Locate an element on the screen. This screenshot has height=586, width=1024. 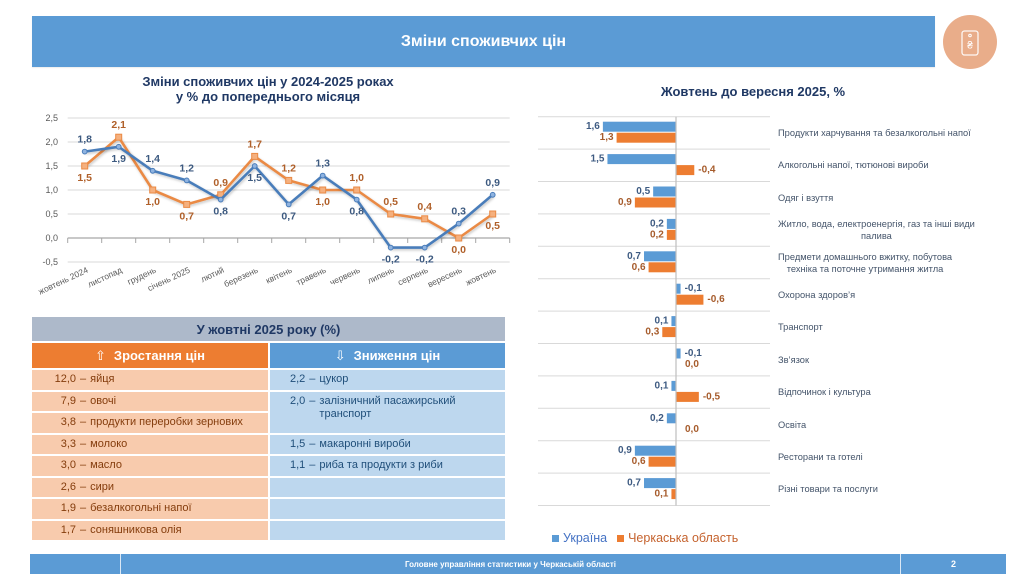
increase-row: 1,7– соняшникова олія is located at coordinates (150, 530).